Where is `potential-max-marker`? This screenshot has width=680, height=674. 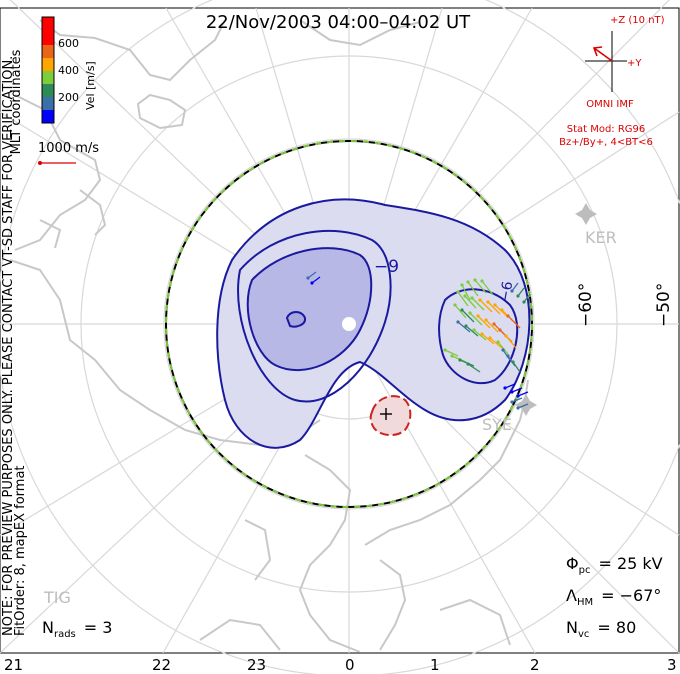 potential-max-marker is located at coordinates (386, 414).